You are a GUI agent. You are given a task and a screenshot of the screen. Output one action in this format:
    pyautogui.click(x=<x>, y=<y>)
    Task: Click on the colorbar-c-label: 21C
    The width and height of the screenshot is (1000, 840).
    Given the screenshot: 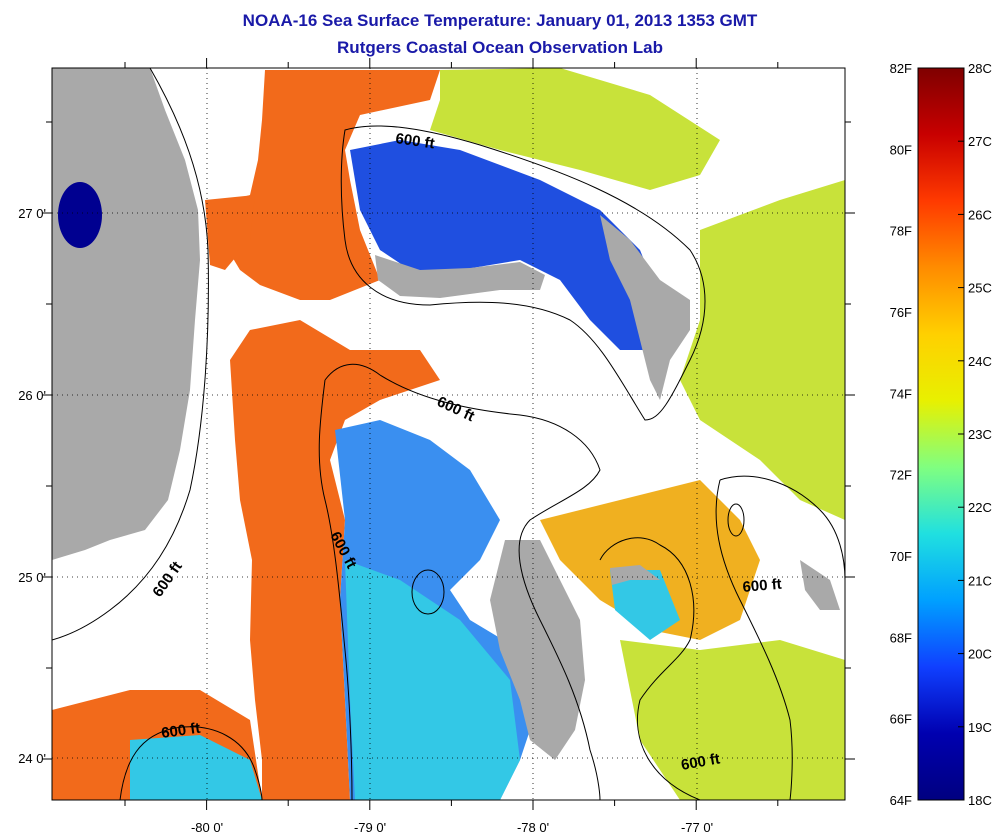 What is the action you would take?
    pyautogui.click(x=980, y=580)
    